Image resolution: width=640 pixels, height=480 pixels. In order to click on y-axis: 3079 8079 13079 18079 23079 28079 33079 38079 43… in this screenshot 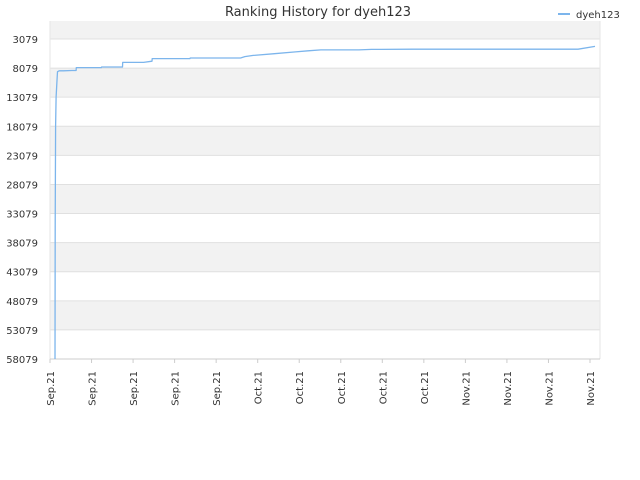, I will do `click(22, 200)`.